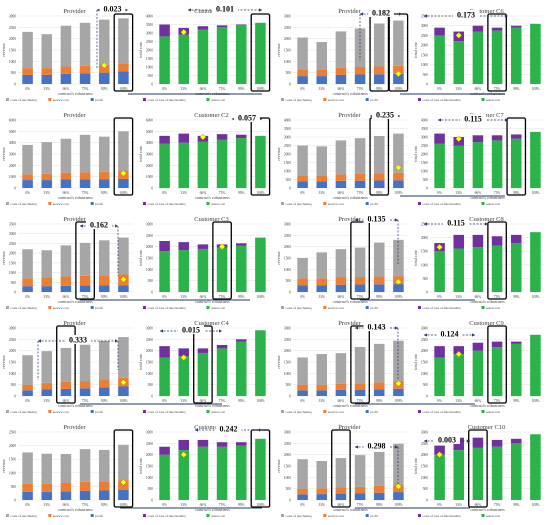  What do you see at coordinates (289, 180) in the screenshot?
I see `y-tick-label: 500` at bounding box center [289, 180].